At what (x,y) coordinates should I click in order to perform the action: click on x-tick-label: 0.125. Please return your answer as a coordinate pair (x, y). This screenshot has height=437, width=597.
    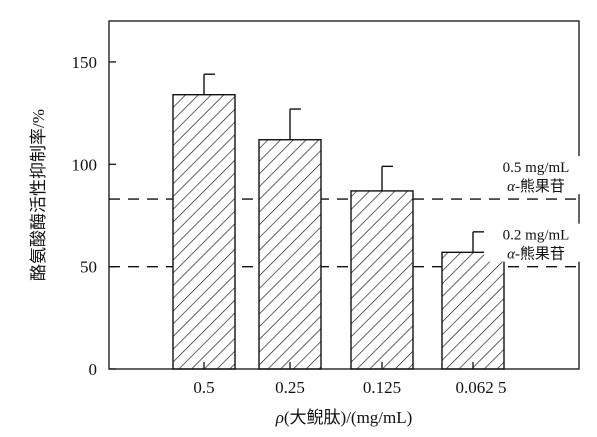
    Looking at the image, I should click on (382, 387).